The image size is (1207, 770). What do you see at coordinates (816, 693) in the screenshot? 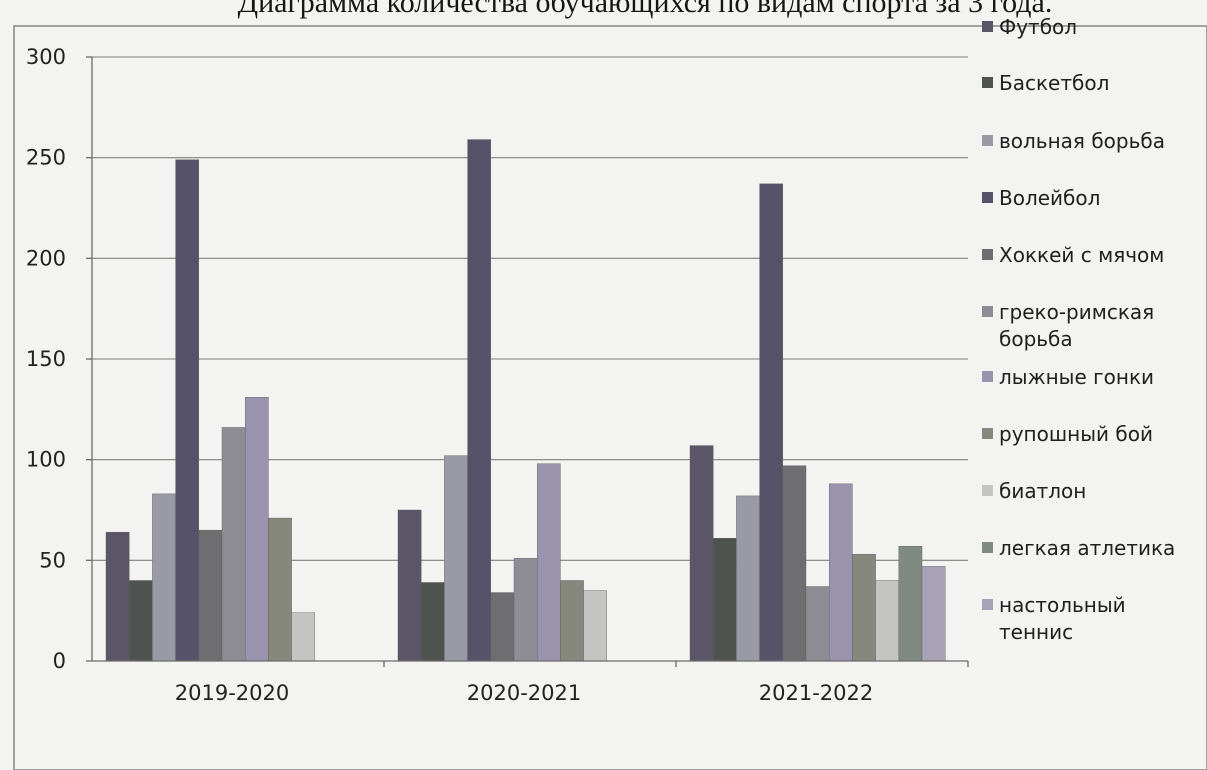
I see `x-tick-label: 2021-2022` at bounding box center [816, 693].